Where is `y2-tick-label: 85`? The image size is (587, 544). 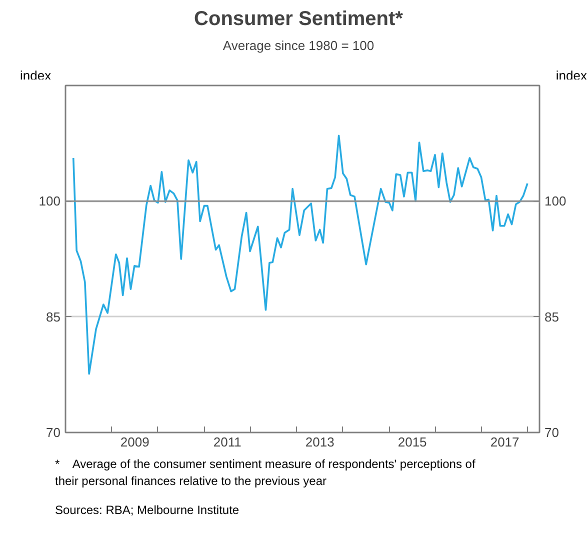 y2-tick-label: 85 is located at coordinates (551, 316).